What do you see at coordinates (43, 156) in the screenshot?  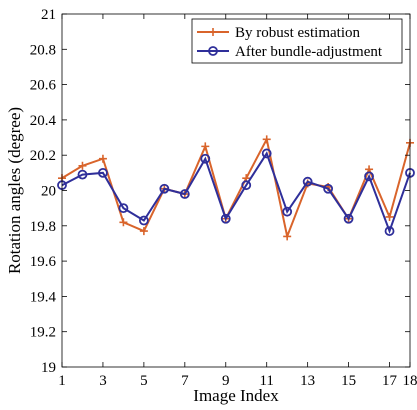 I see `y-tick-label: 20.2` at bounding box center [43, 156].